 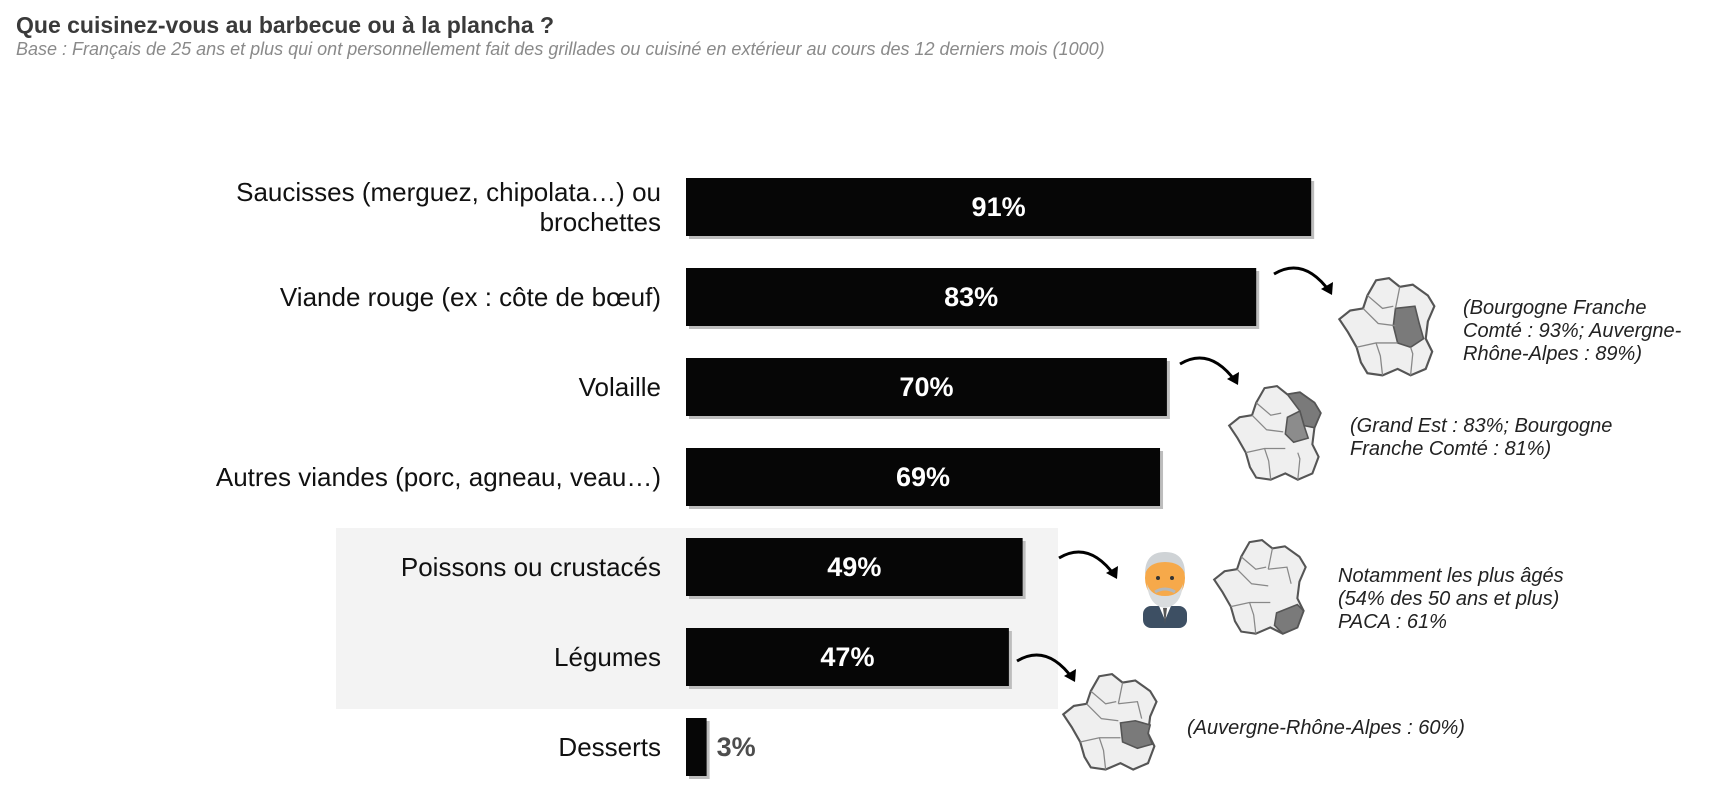 I want to click on category-label: brochettes, so click(x=600, y=222).